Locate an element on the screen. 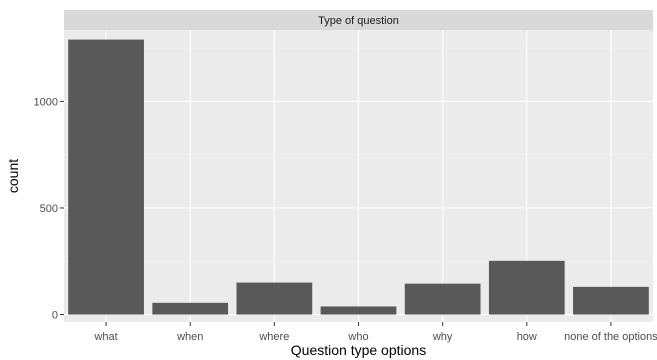 The image size is (657, 360). bar-how is located at coordinates (526, 287).